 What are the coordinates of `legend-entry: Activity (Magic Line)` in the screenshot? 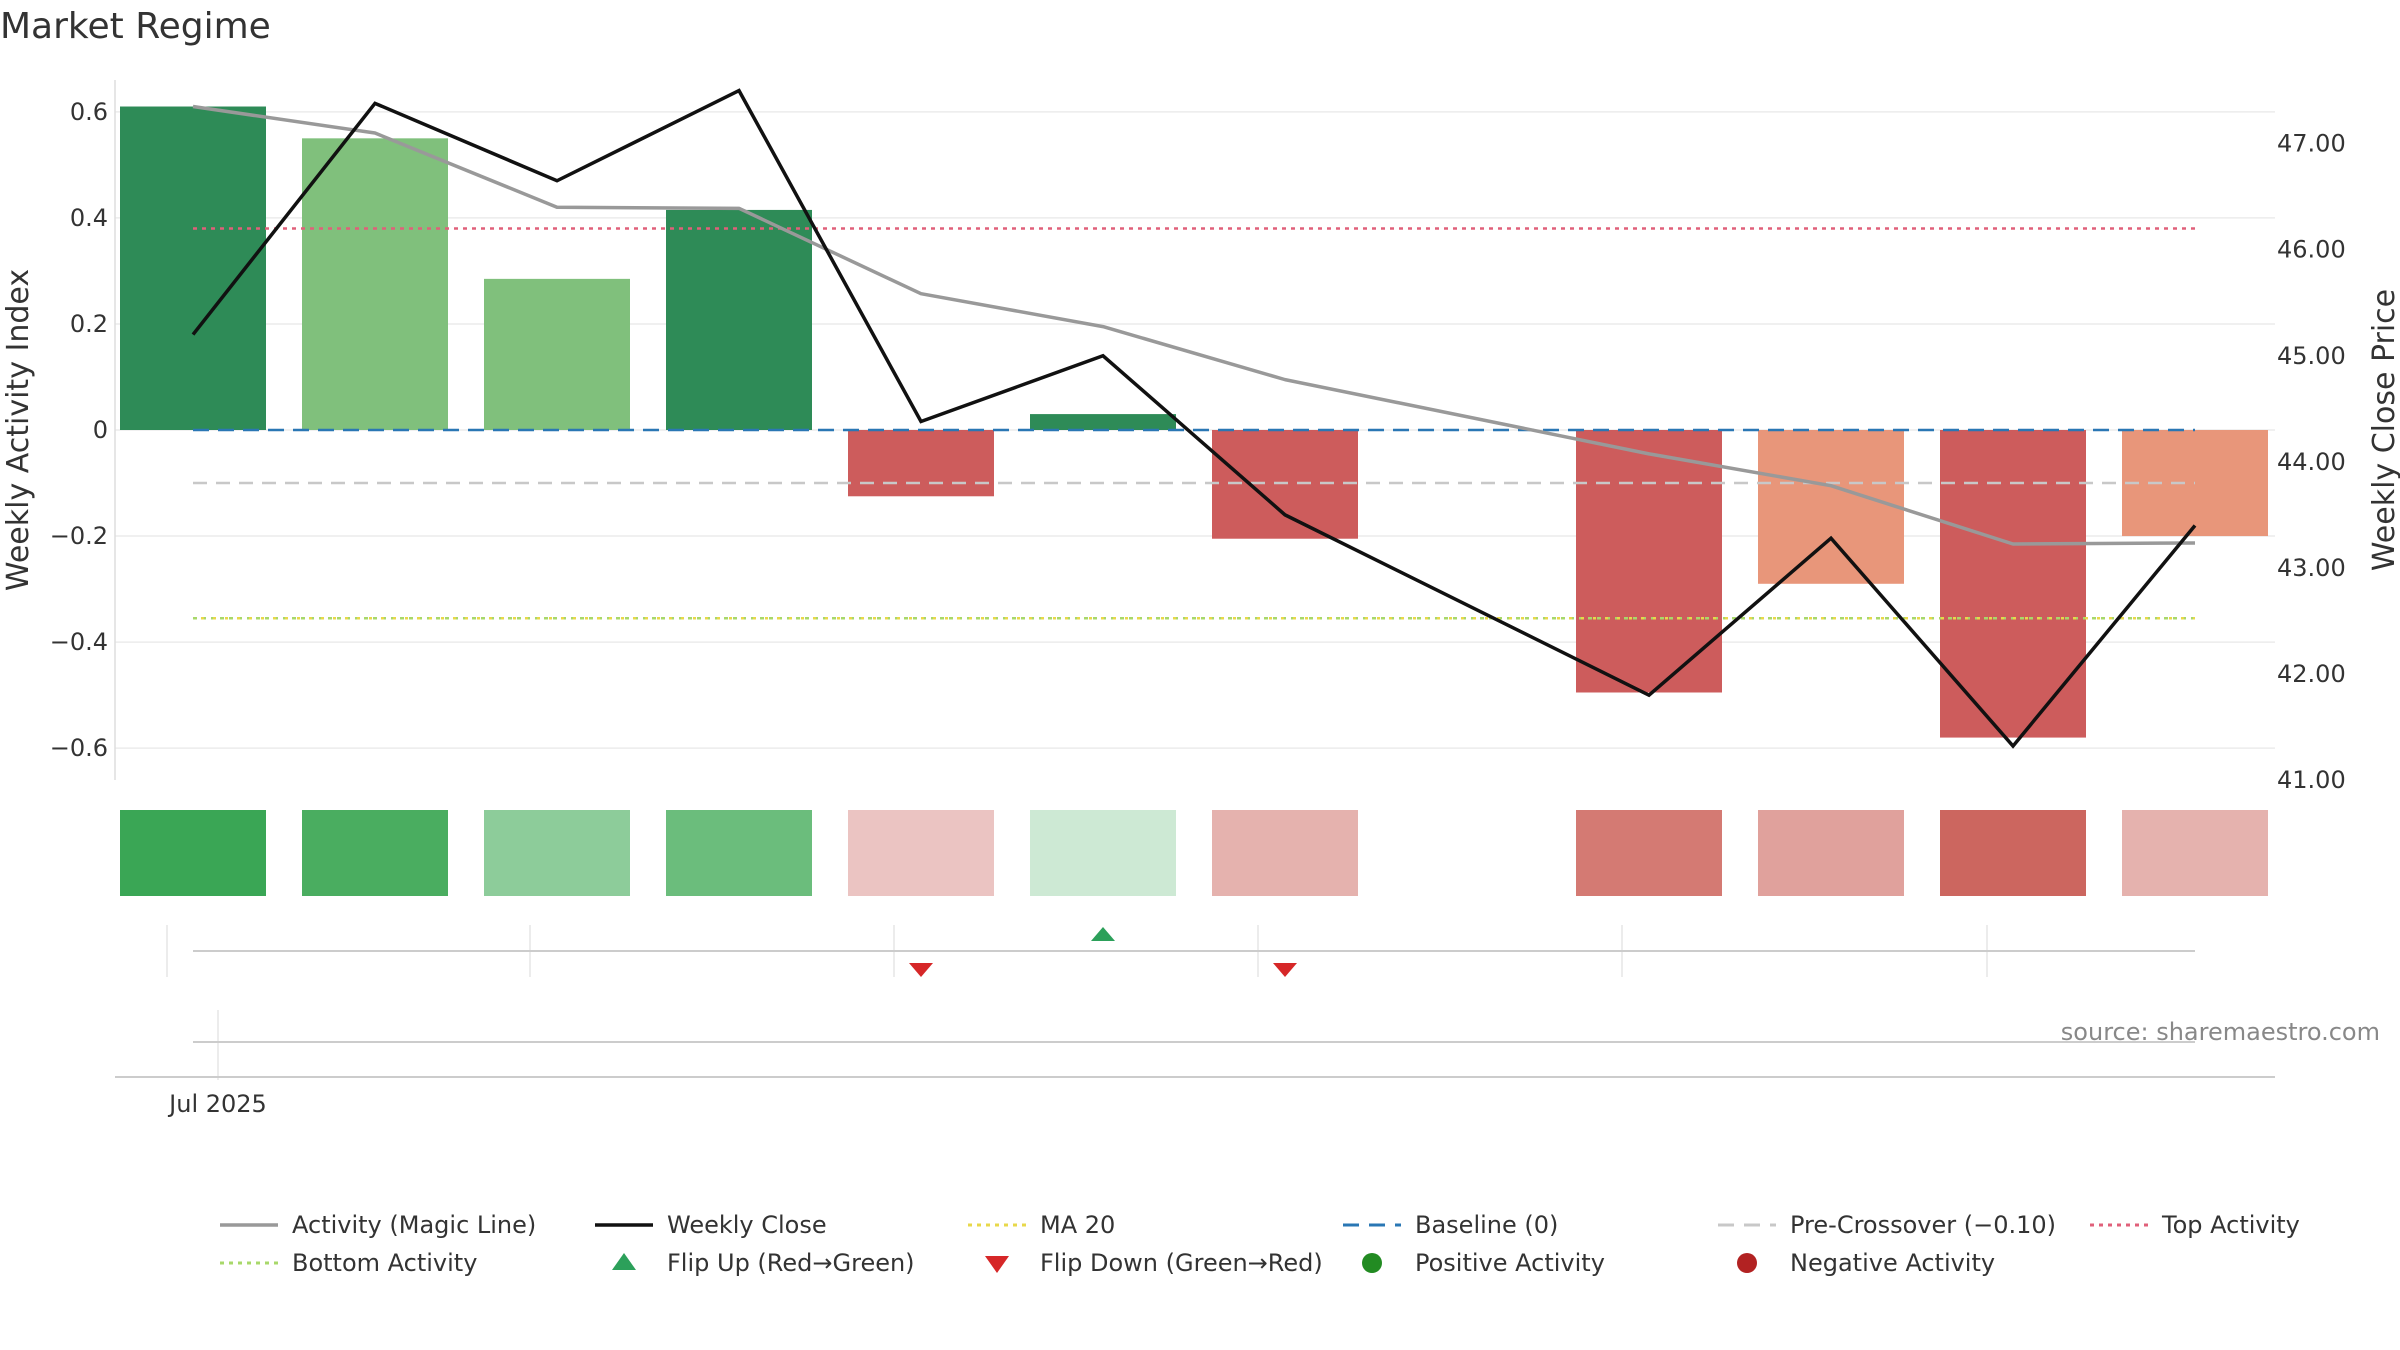 It's located at (378, 1225).